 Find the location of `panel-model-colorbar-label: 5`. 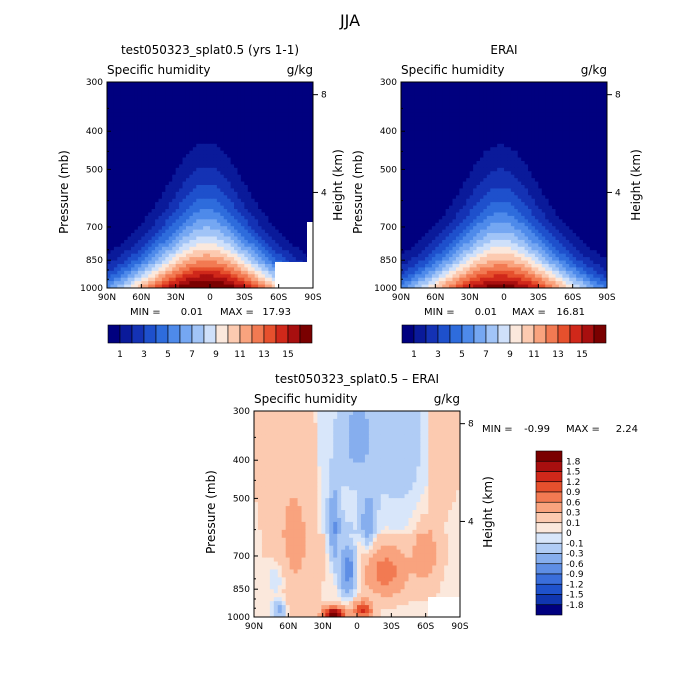

panel-model-colorbar-label: 5 is located at coordinates (168, 355).